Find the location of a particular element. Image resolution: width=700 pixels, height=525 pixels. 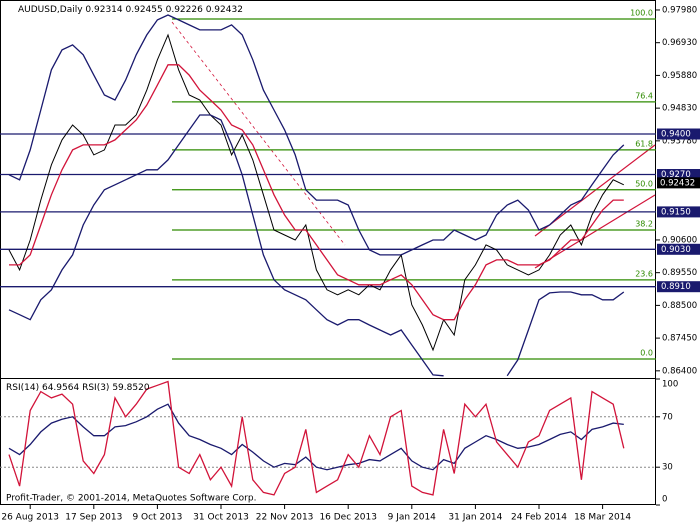

x-tick-label: 31 Oct 2013 is located at coordinates (221, 518).